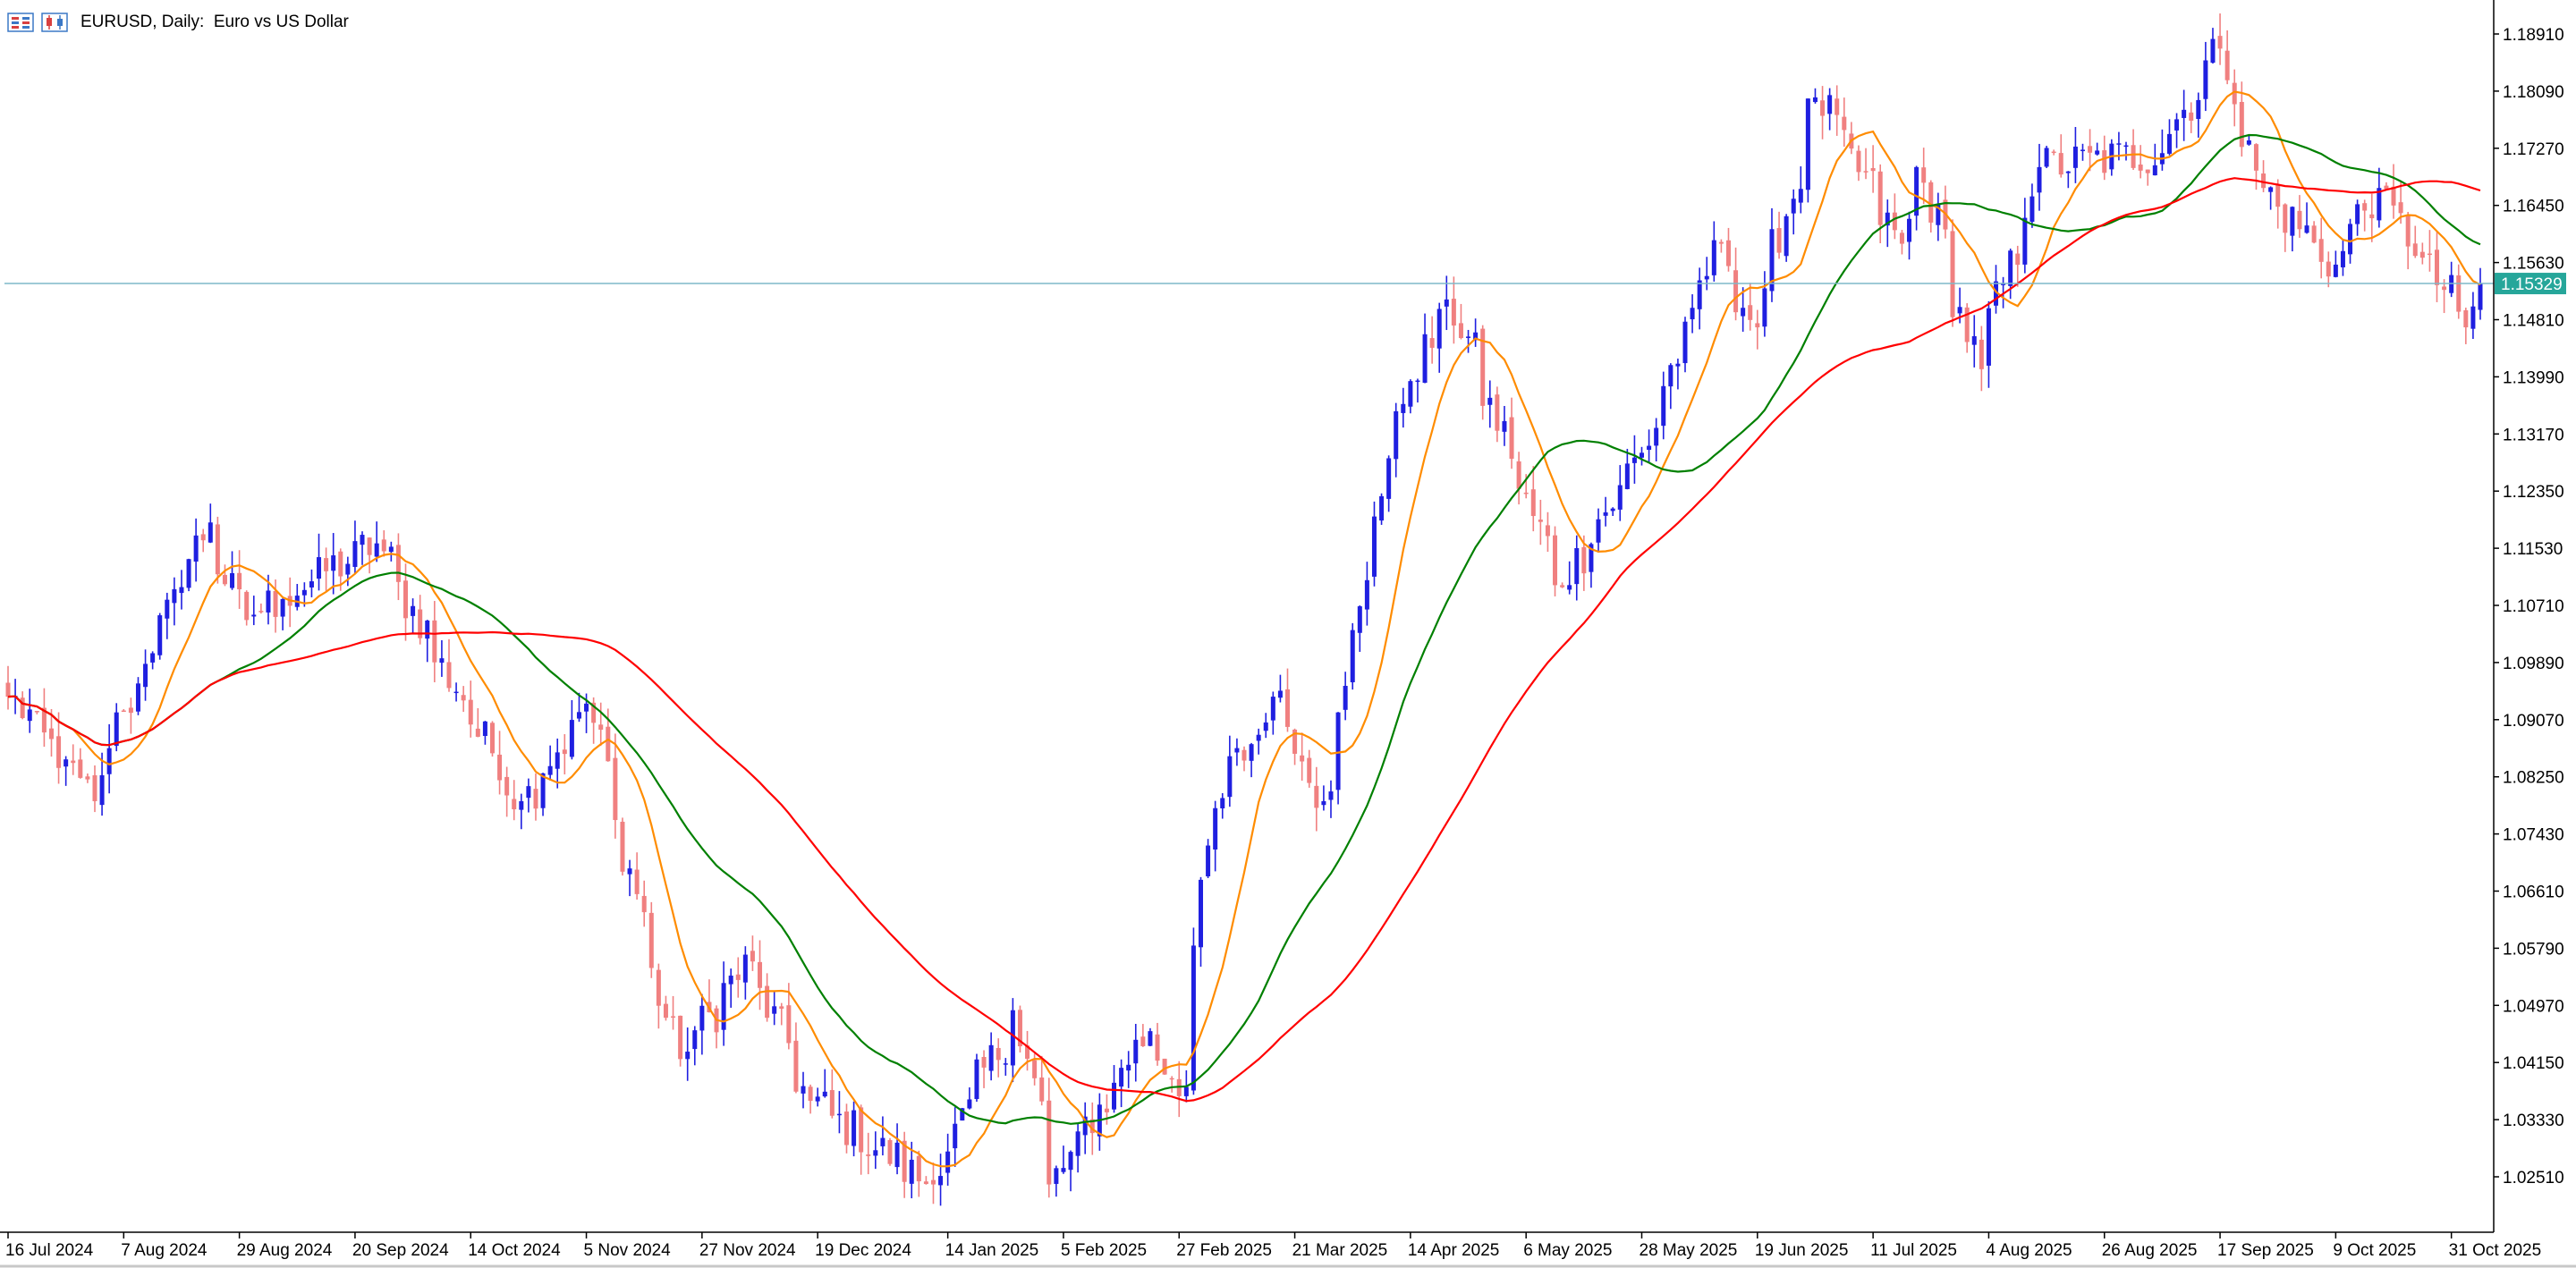  I want to click on time-tick-label: 17 Sep 2025, so click(2265, 1250).